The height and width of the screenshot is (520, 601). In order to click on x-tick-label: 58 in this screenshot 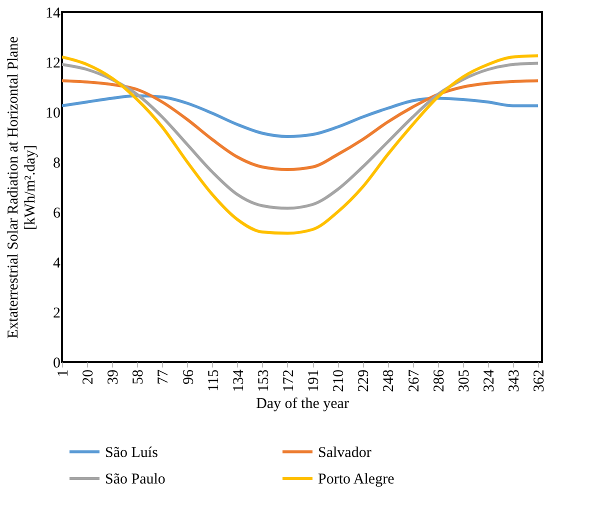, I will do `click(138, 377)`.